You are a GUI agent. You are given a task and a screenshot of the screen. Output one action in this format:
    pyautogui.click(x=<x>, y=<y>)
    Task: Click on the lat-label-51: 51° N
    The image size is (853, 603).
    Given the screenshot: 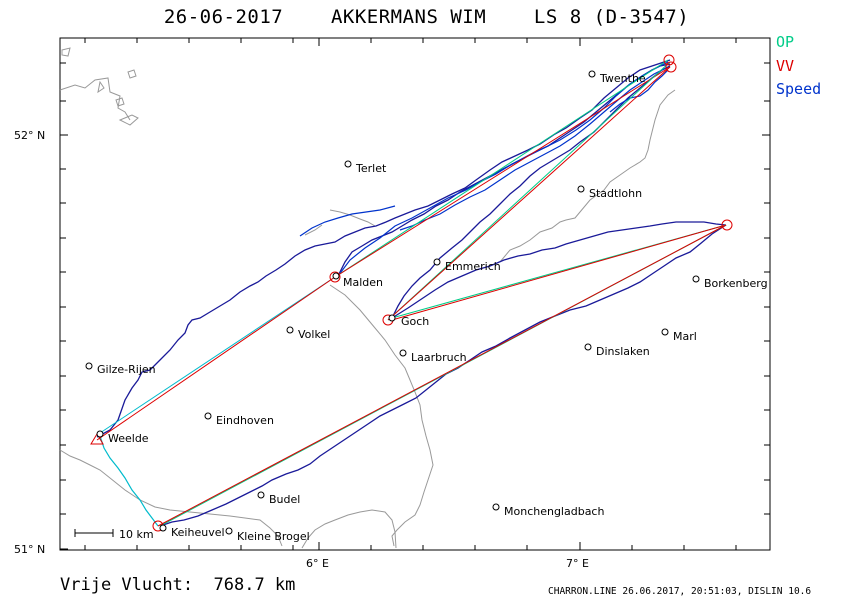 What is the action you would take?
    pyautogui.click(x=29, y=549)
    